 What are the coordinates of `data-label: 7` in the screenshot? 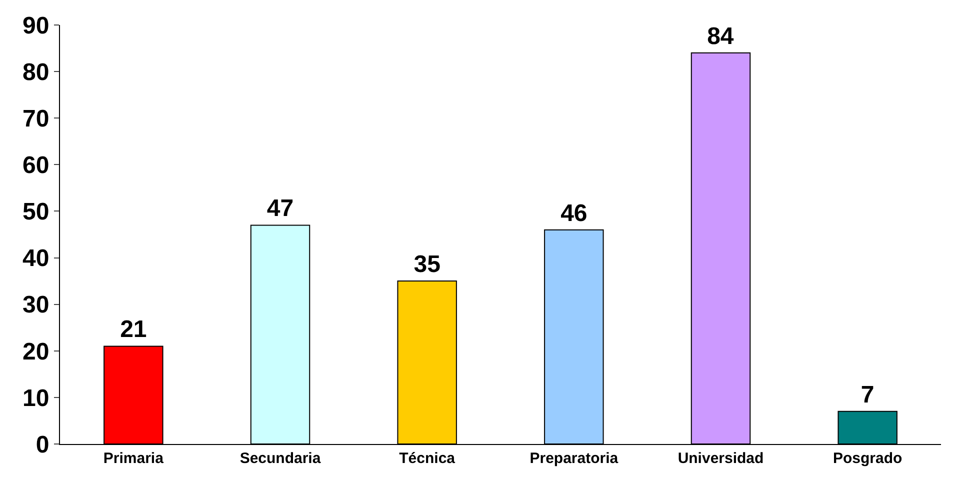 It's located at (867, 394).